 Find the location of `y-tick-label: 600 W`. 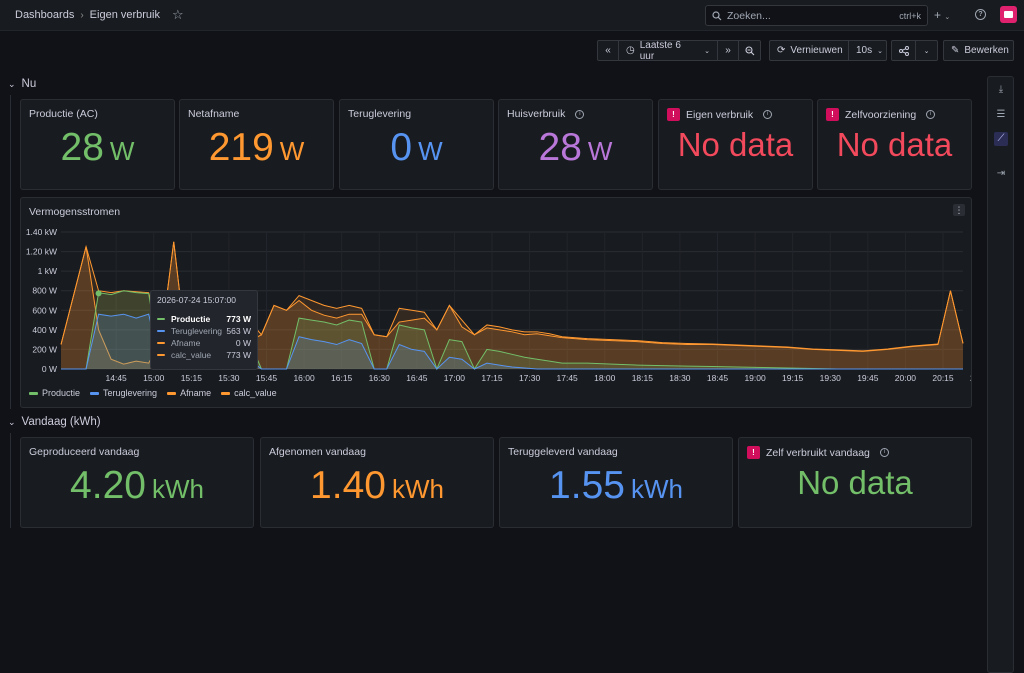

y-tick-label: 600 W is located at coordinates (44, 310).